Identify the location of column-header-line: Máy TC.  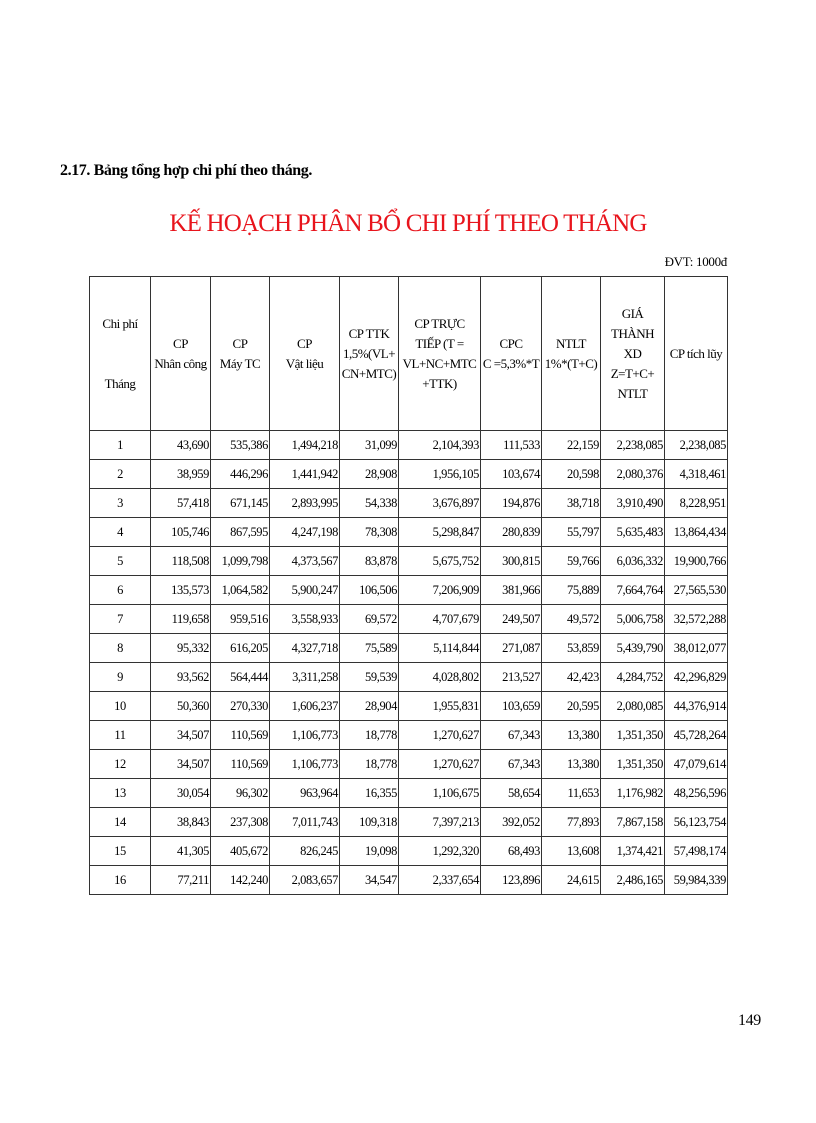
(240, 363).